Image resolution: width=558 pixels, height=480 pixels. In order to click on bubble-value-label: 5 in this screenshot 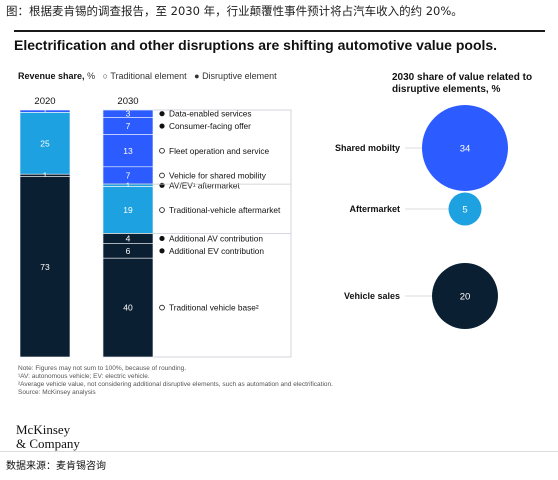, I will do `click(464, 210)`.